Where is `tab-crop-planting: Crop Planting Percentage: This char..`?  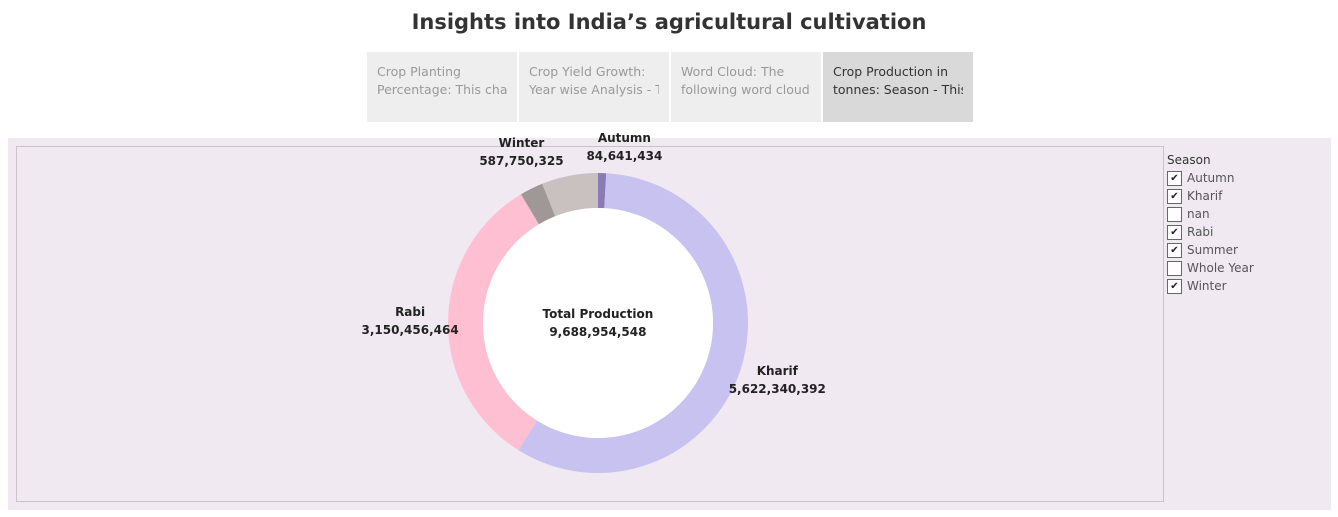
tab-crop-planting: Crop Planting Percentage: This char.. is located at coordinates (442, 87).